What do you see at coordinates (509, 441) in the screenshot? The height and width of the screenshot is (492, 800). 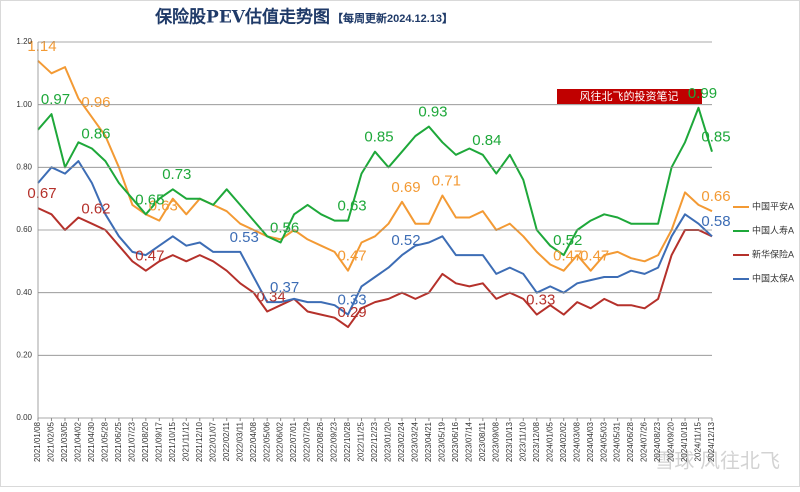 I see `x-tick-label: 2023/10/13` at bounding box center [509, 441].